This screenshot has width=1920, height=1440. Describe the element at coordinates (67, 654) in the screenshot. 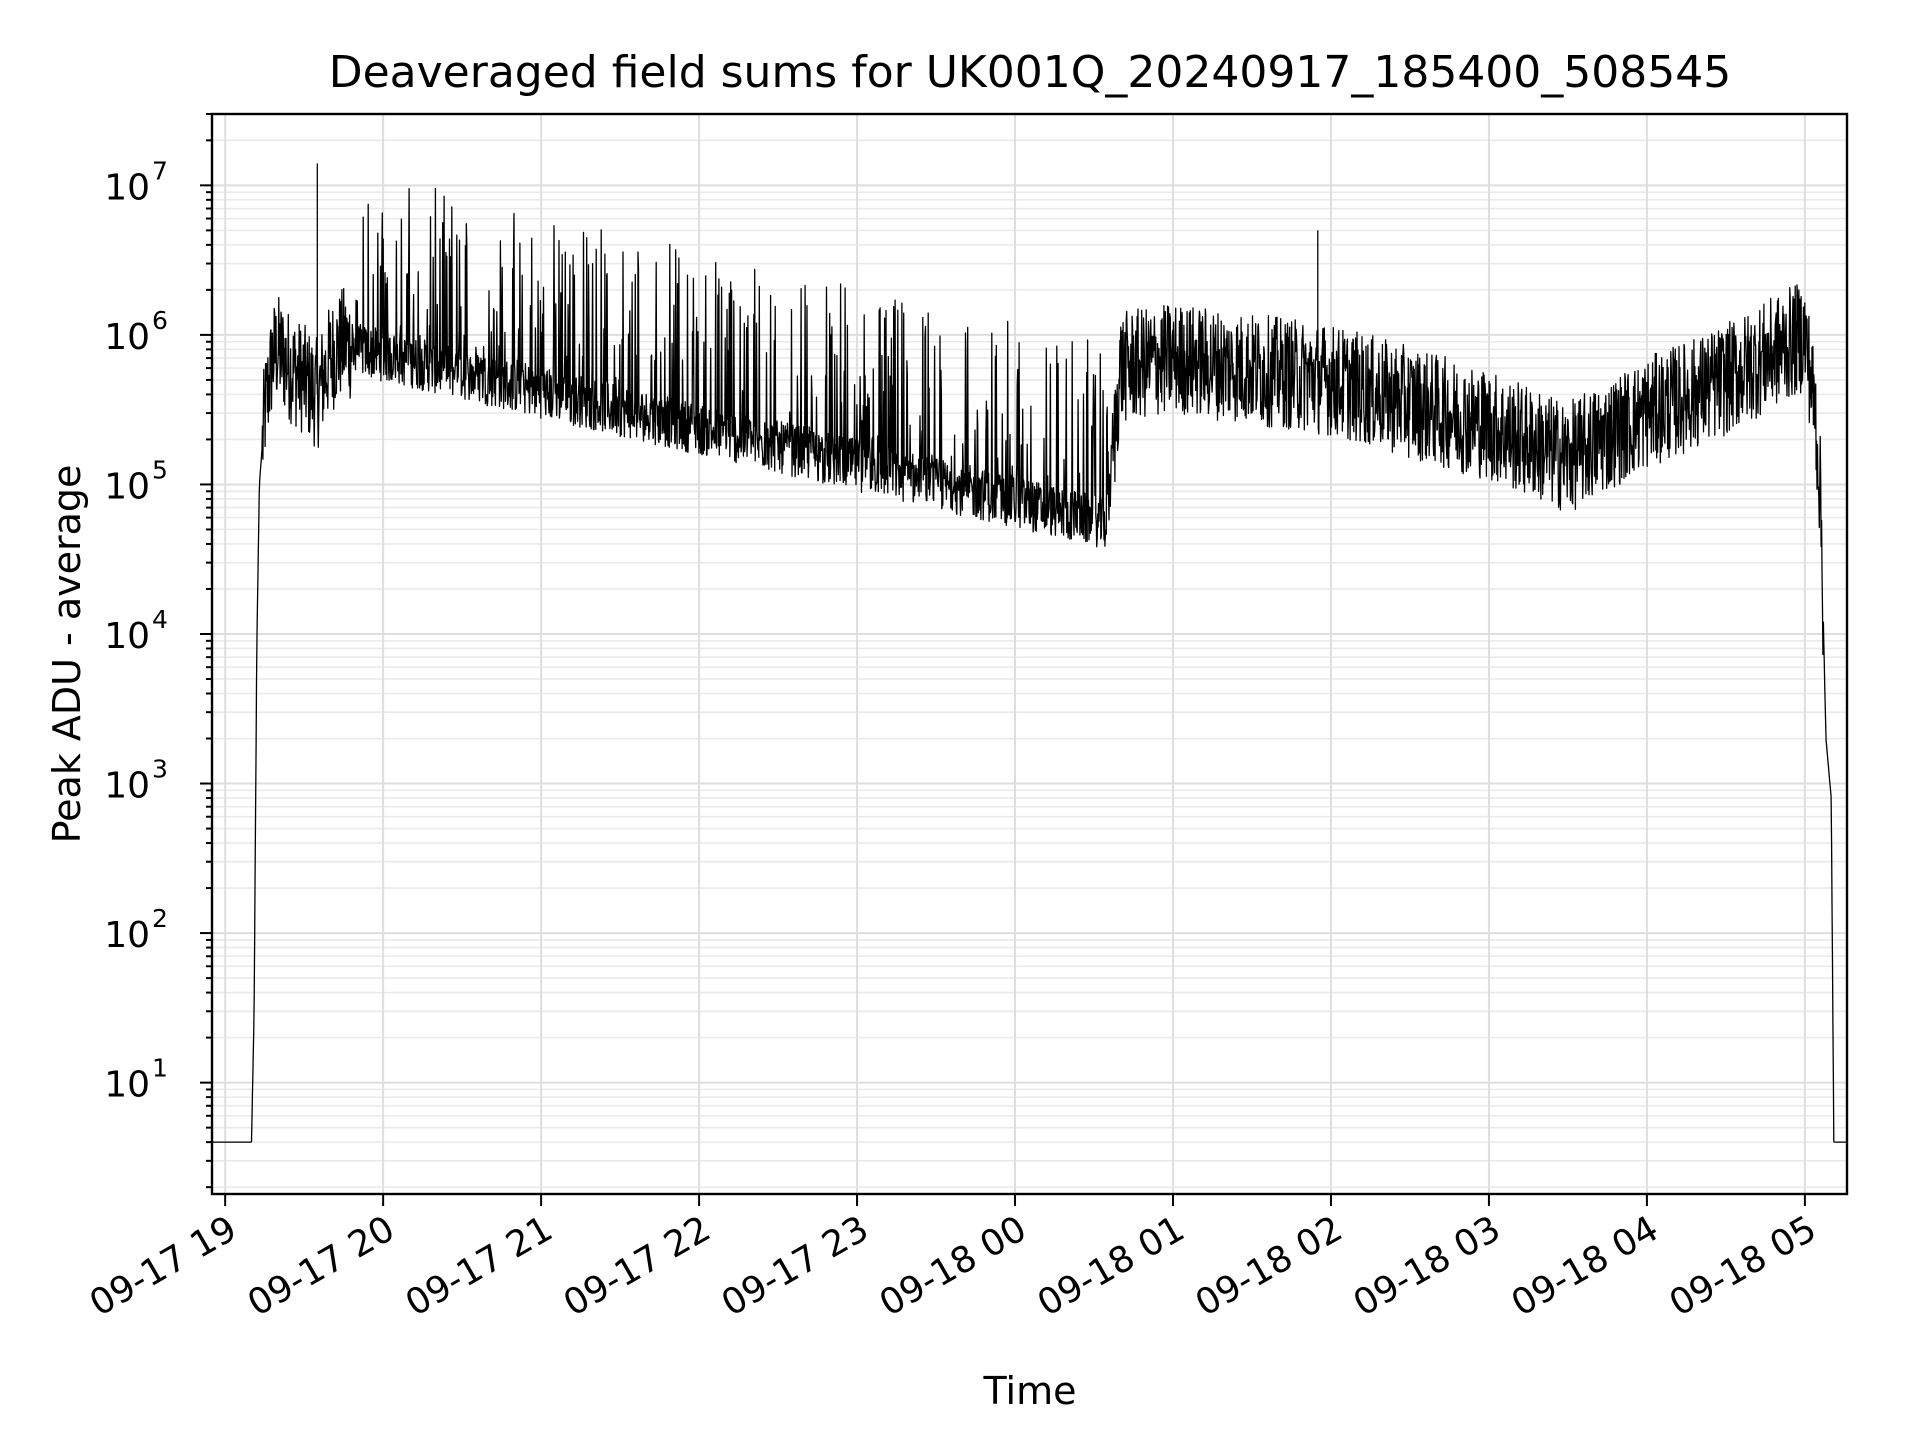

I see `y-axis-label: Peak ADU - average` at that location.